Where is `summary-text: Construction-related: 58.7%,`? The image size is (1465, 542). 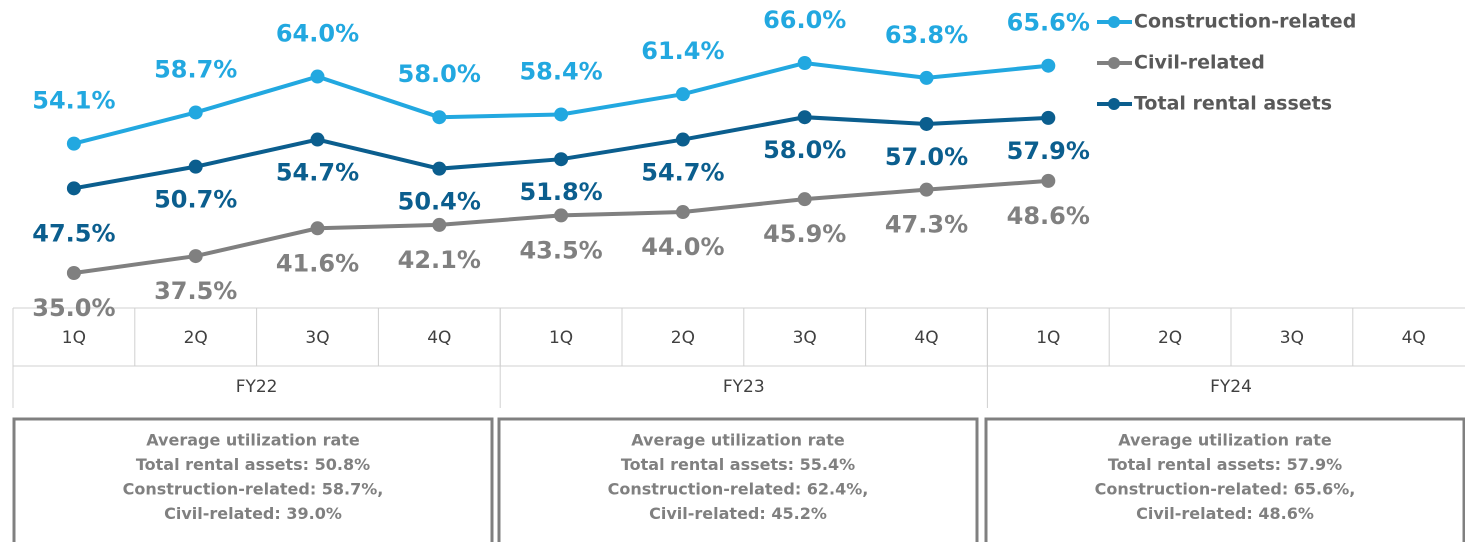 summary-text: Construction-related: 58.7%, is located at coordinates (253, 489).